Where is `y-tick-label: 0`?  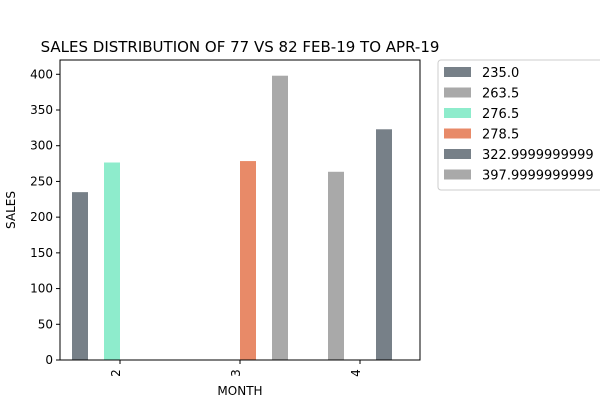
y-tick-label: 0 is located at coordinates (49, 360).